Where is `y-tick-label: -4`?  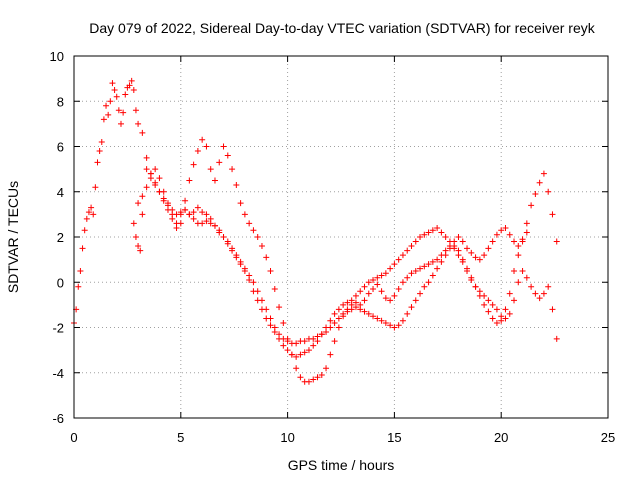 y-tick-label: -4 is located at coordinates (58, 373).